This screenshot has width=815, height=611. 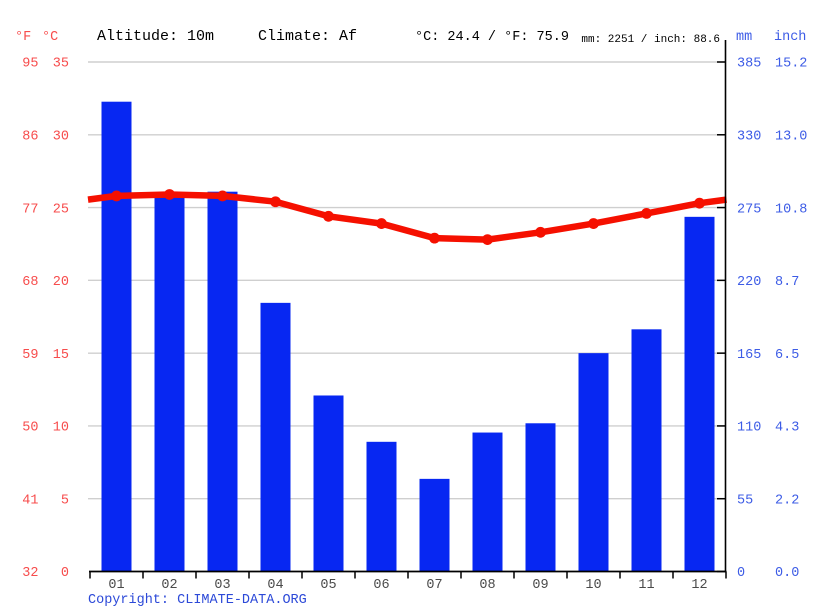 I want to click on month-label-01: 01, so click(x=116, y=585).